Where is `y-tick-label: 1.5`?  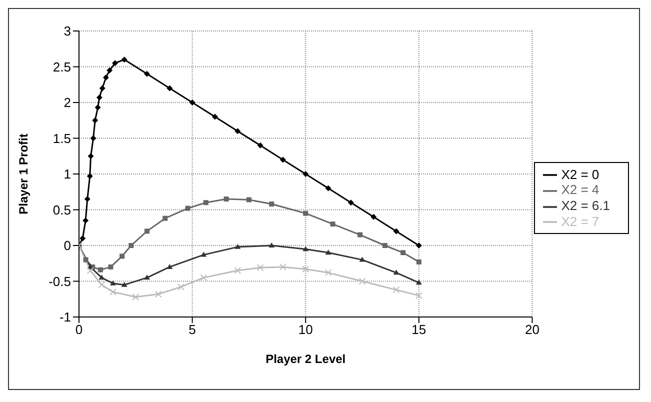 y-tick-label: 1.5 is located at coordinates (61, 138).